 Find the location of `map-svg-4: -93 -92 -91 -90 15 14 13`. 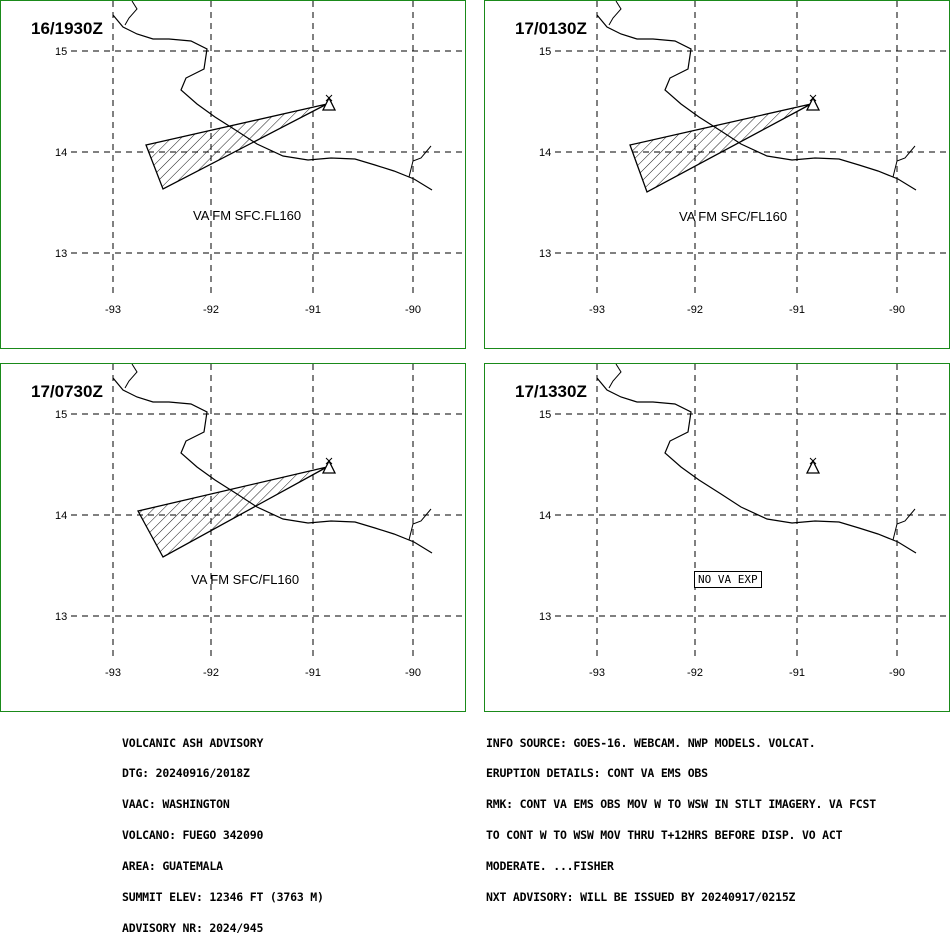

map-svg-4: -93 -92 -91 -90 15 14 13 is located at coordinates (744, 521).